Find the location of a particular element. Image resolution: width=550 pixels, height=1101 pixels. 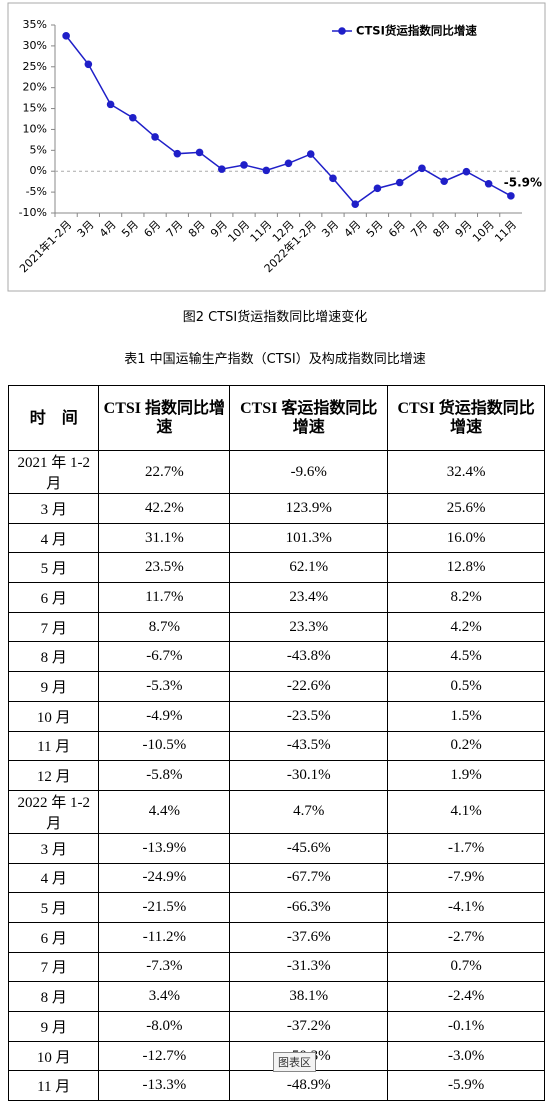

table-cell: 42.2% is located at coordinates (164, 508).